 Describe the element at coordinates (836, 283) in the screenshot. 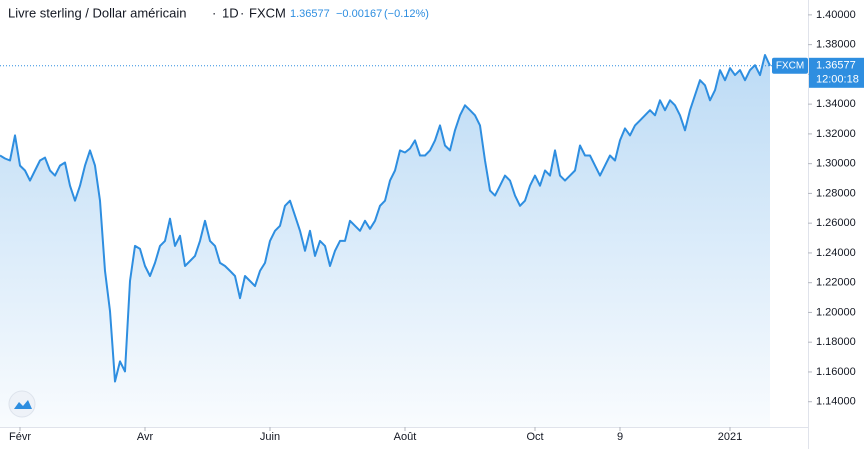

I see `y-tick-label: 1.22000` at that location.